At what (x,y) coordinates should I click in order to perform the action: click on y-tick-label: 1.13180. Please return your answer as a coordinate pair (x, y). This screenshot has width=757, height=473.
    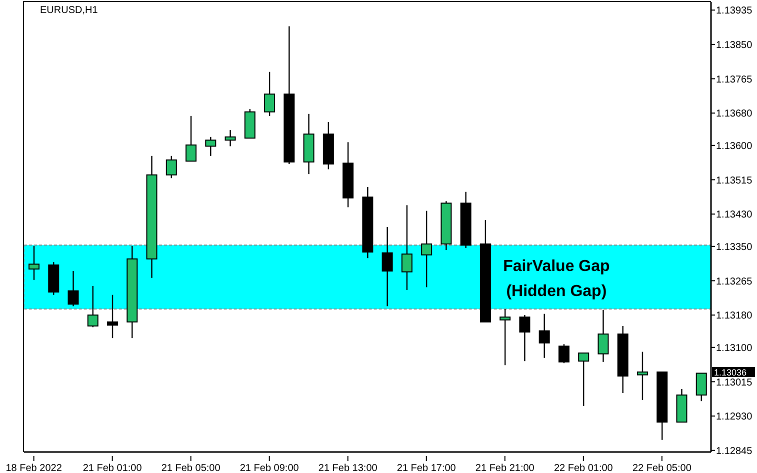
    Looking at the image, I should click on (734, 316).